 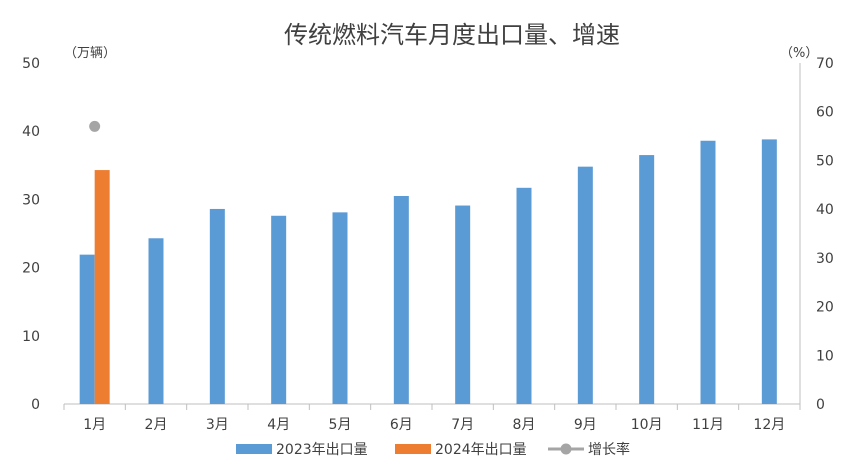 What do you see at coordinates (452, 35) in the screenshot?
I see `chart-title: 传统燃料汽车月度出口量、增速` at bounding box center [452, 35].